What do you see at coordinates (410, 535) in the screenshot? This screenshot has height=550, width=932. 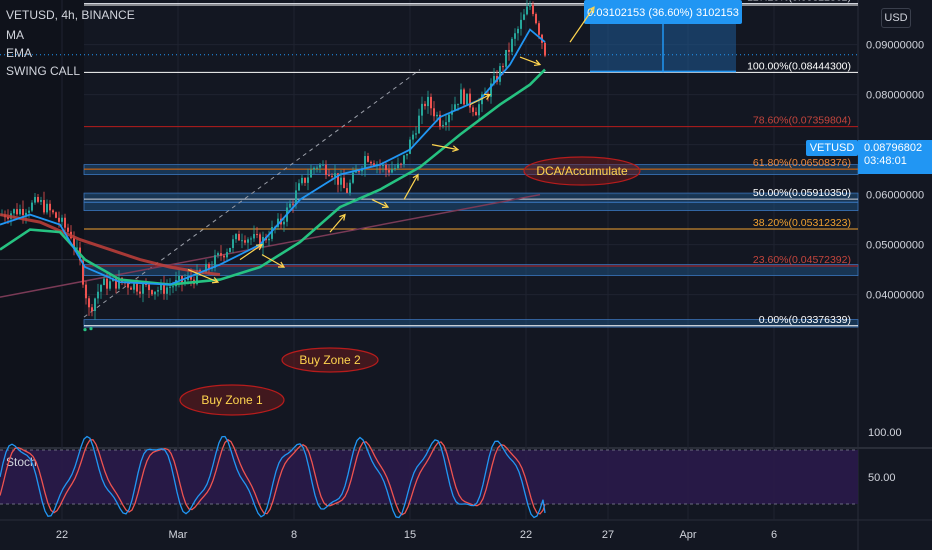 I see `time-tick-label: 15` at bounding box center [410, 535].